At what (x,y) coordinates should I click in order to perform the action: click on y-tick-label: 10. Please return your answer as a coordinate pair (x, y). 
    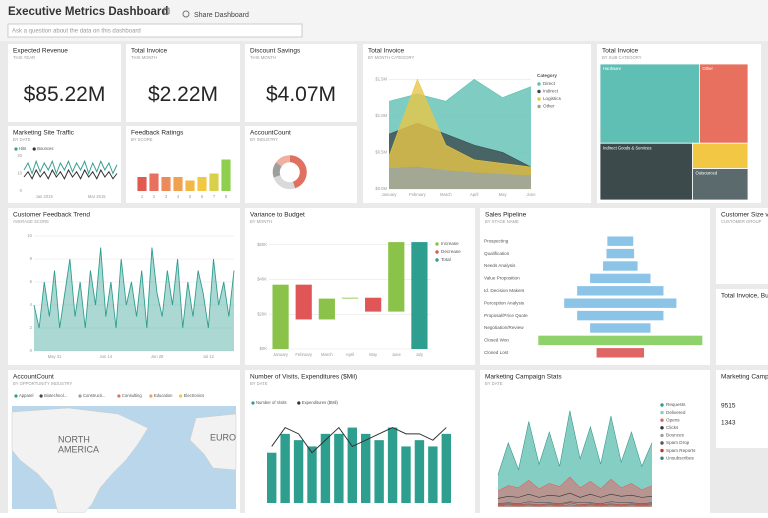
    Looking at the image, I should click on (29, 235).